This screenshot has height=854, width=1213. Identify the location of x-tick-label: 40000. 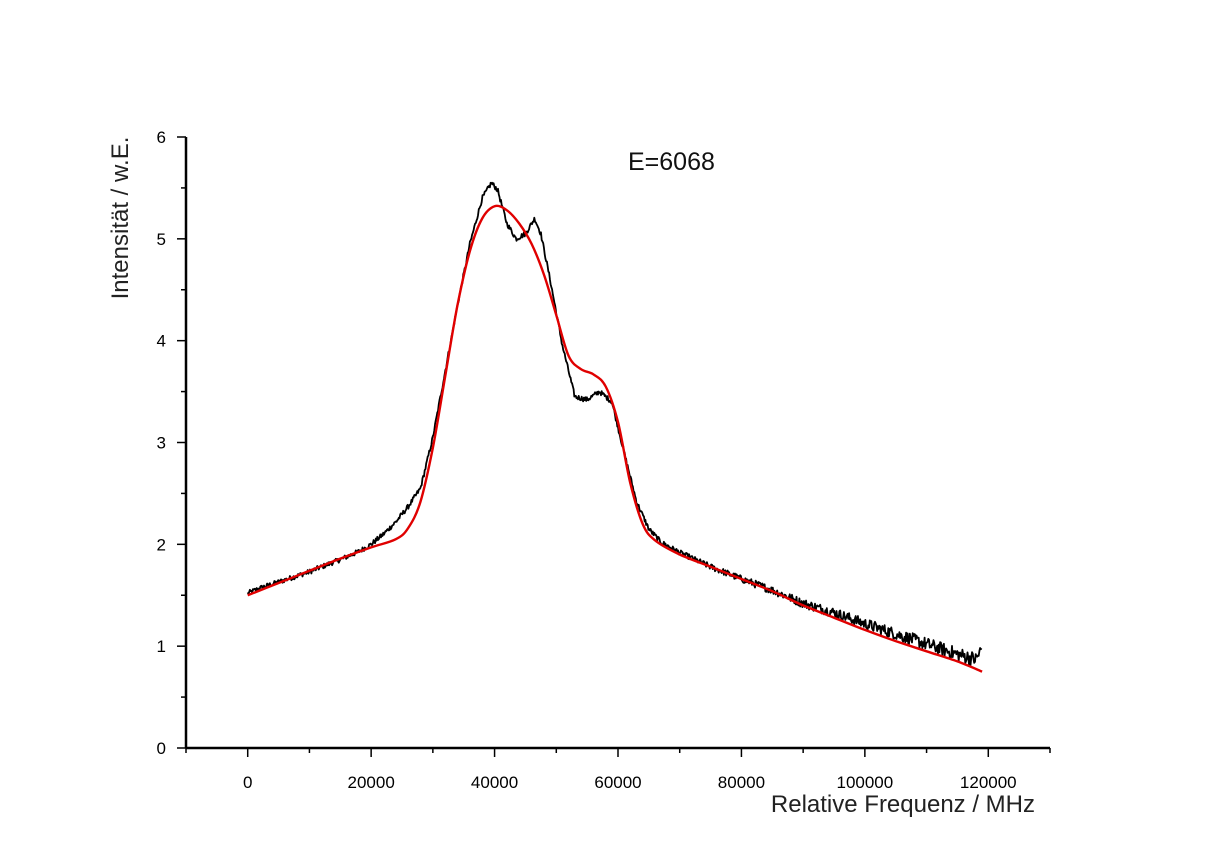
(494, 782).